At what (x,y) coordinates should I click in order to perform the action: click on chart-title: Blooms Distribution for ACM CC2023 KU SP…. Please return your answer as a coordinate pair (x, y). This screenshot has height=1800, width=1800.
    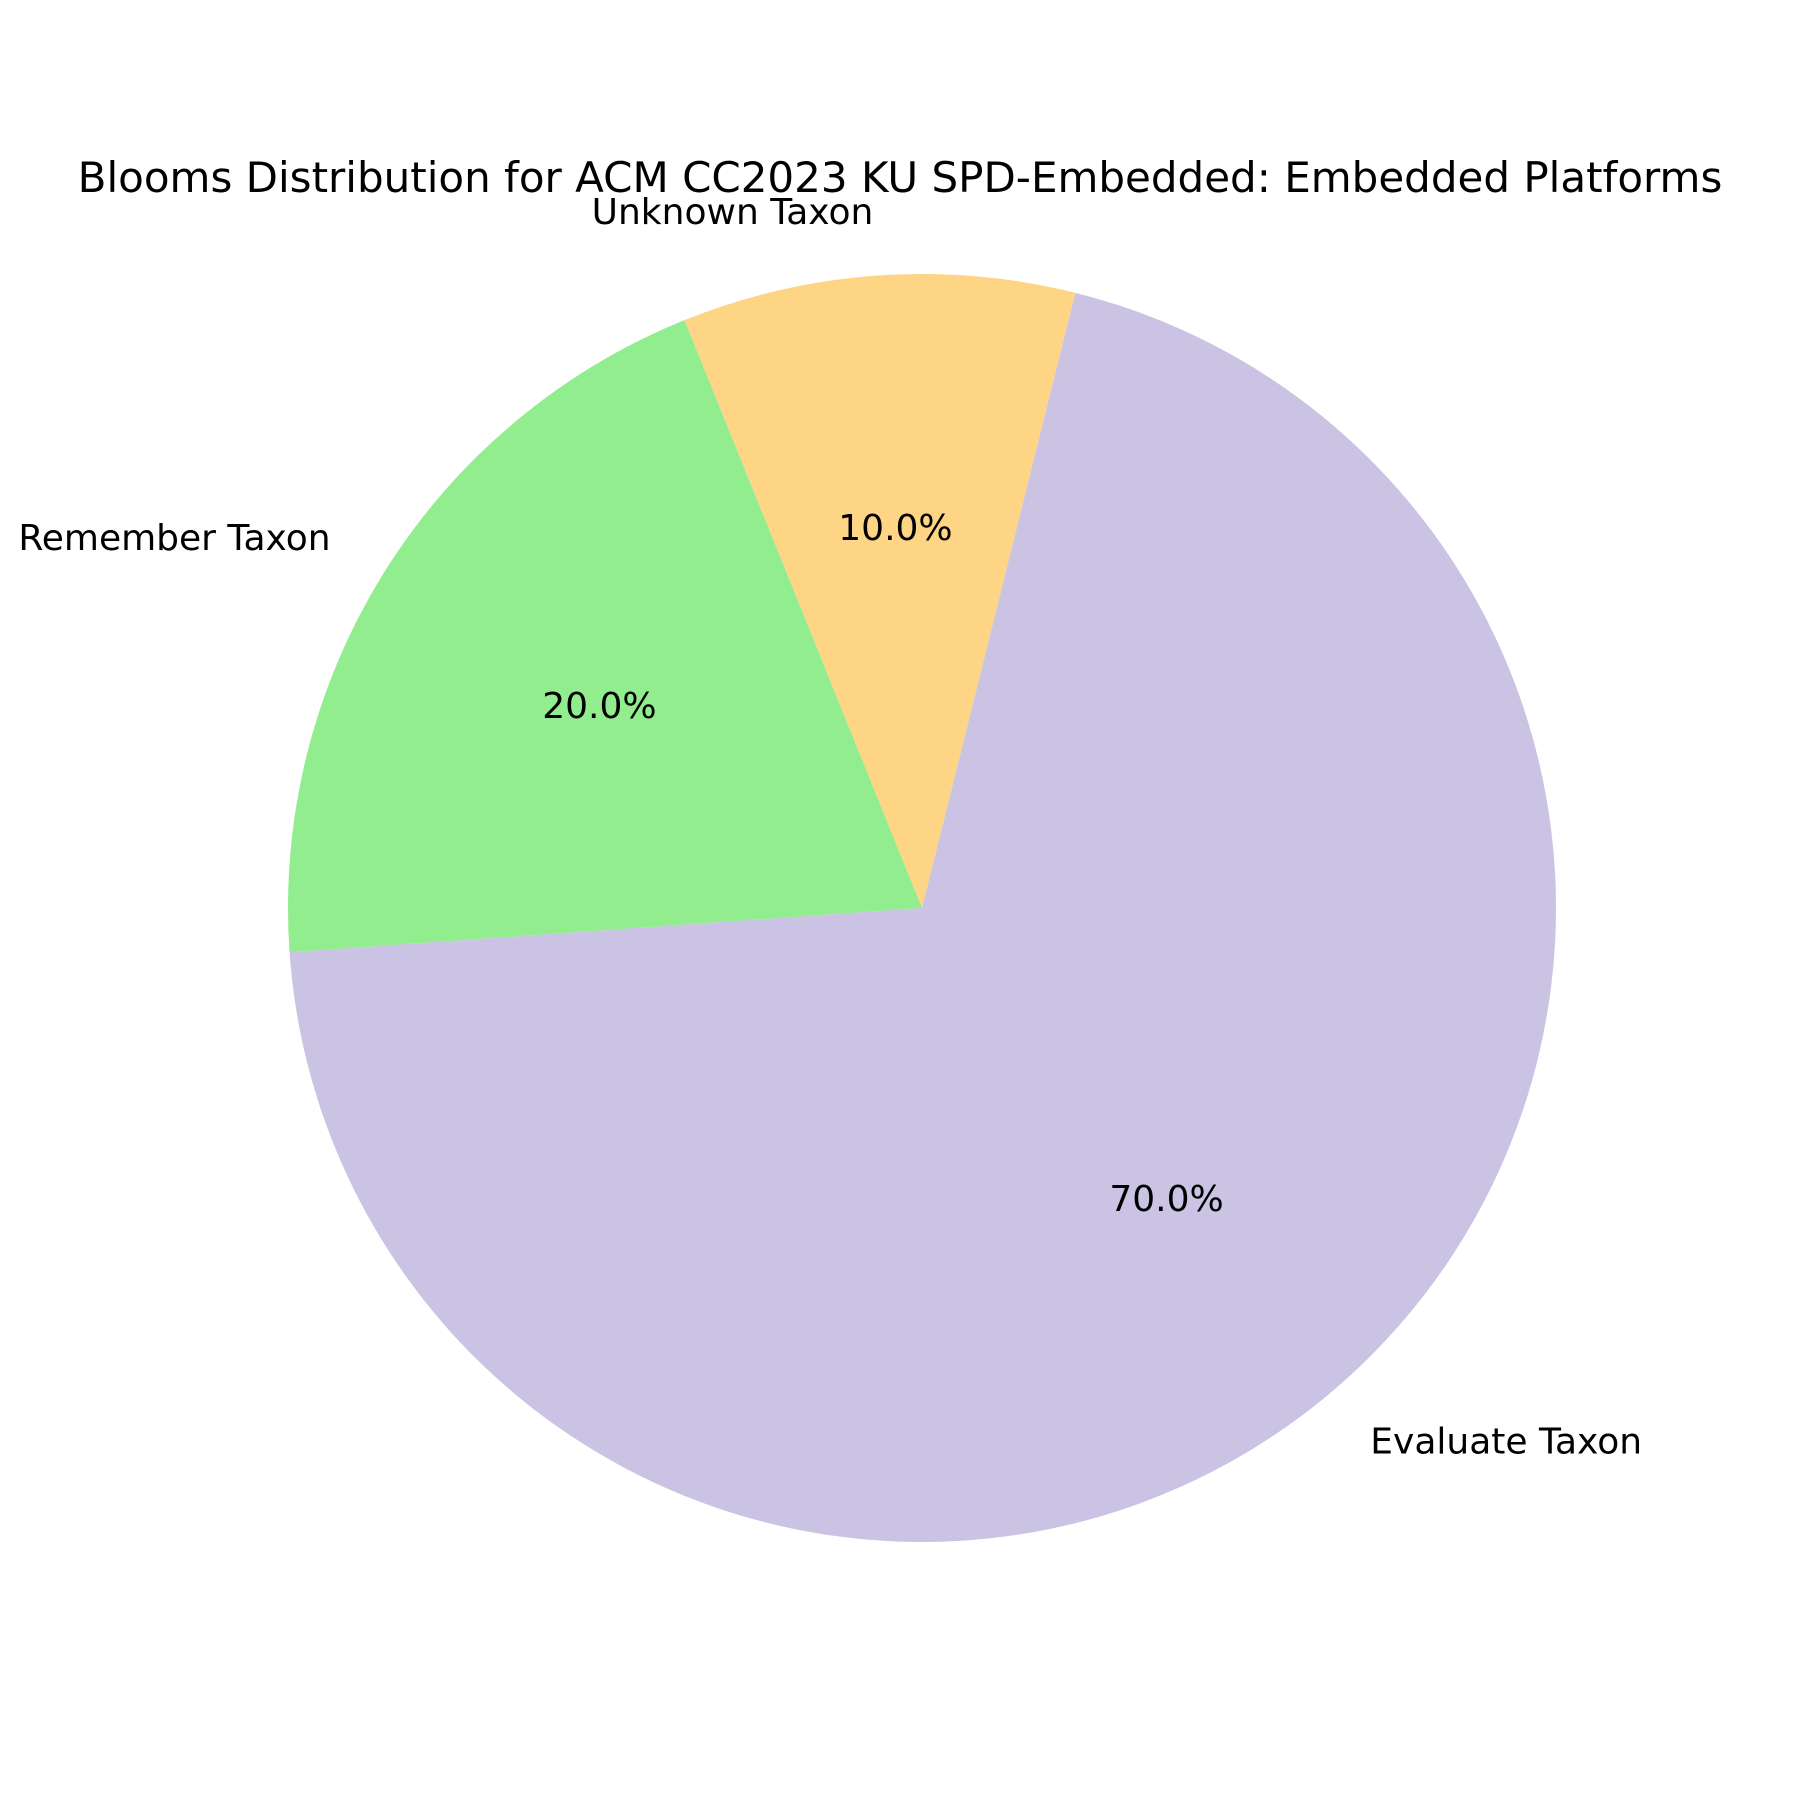
    Looking at the image, I should click on (900, 177).